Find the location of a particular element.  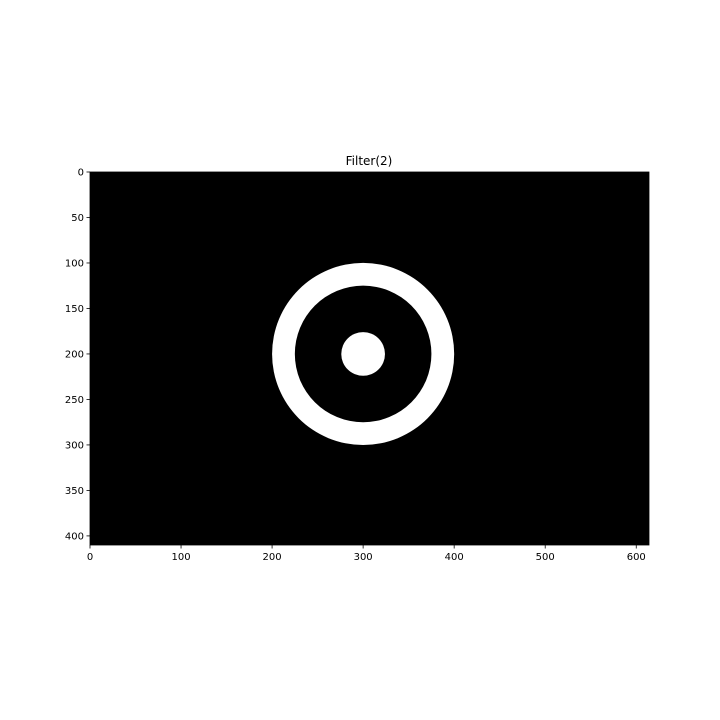

y-tick-label: 0 is located at coordinates (81, 173).